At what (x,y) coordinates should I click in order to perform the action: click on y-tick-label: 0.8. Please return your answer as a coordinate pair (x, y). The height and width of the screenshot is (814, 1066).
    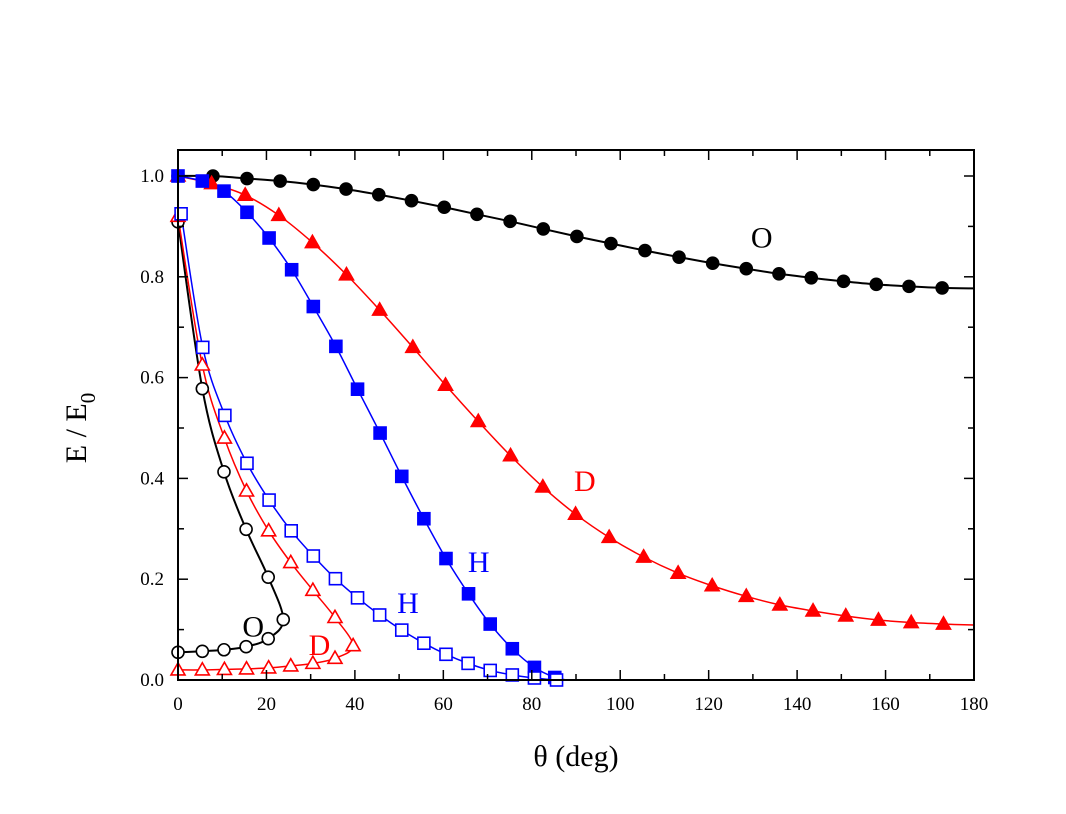
    Looking at the image, I should click on (152, 277).